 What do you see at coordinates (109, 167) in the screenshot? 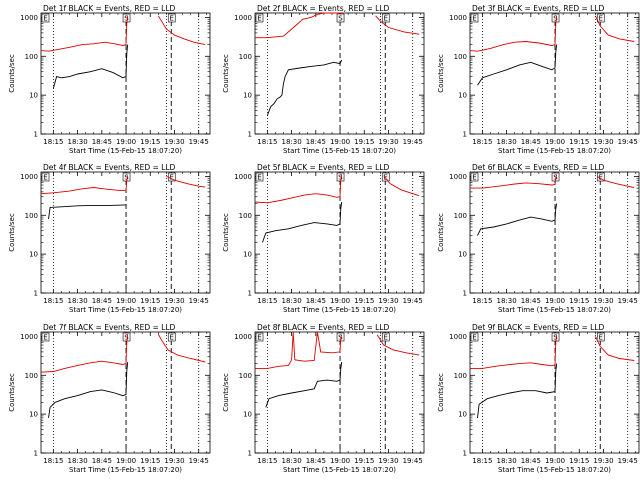
I see `panel-title: Det 4f BLACK = Events, RED = LLD` at bounding box center [109, 167].